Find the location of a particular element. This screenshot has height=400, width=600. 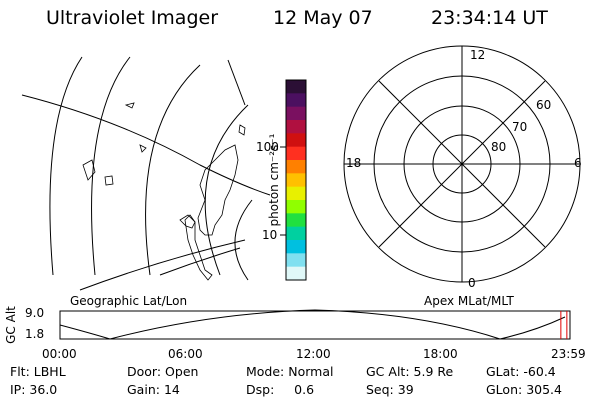

coastlines is located at coordinates (164, 191).